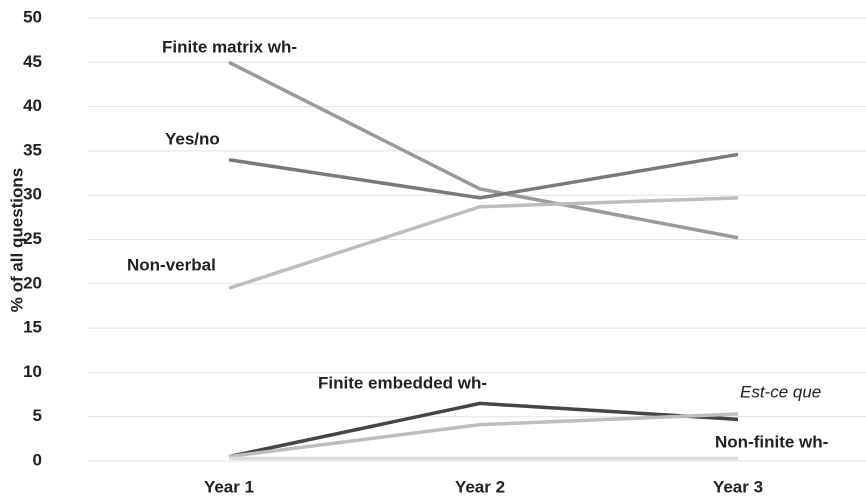 The height and width of the screenshot is (500, 866). What do you see at coordinates (37, 415) in the screenshot?
I see `y-tick-label: 5` at bounding box center [37, 415].